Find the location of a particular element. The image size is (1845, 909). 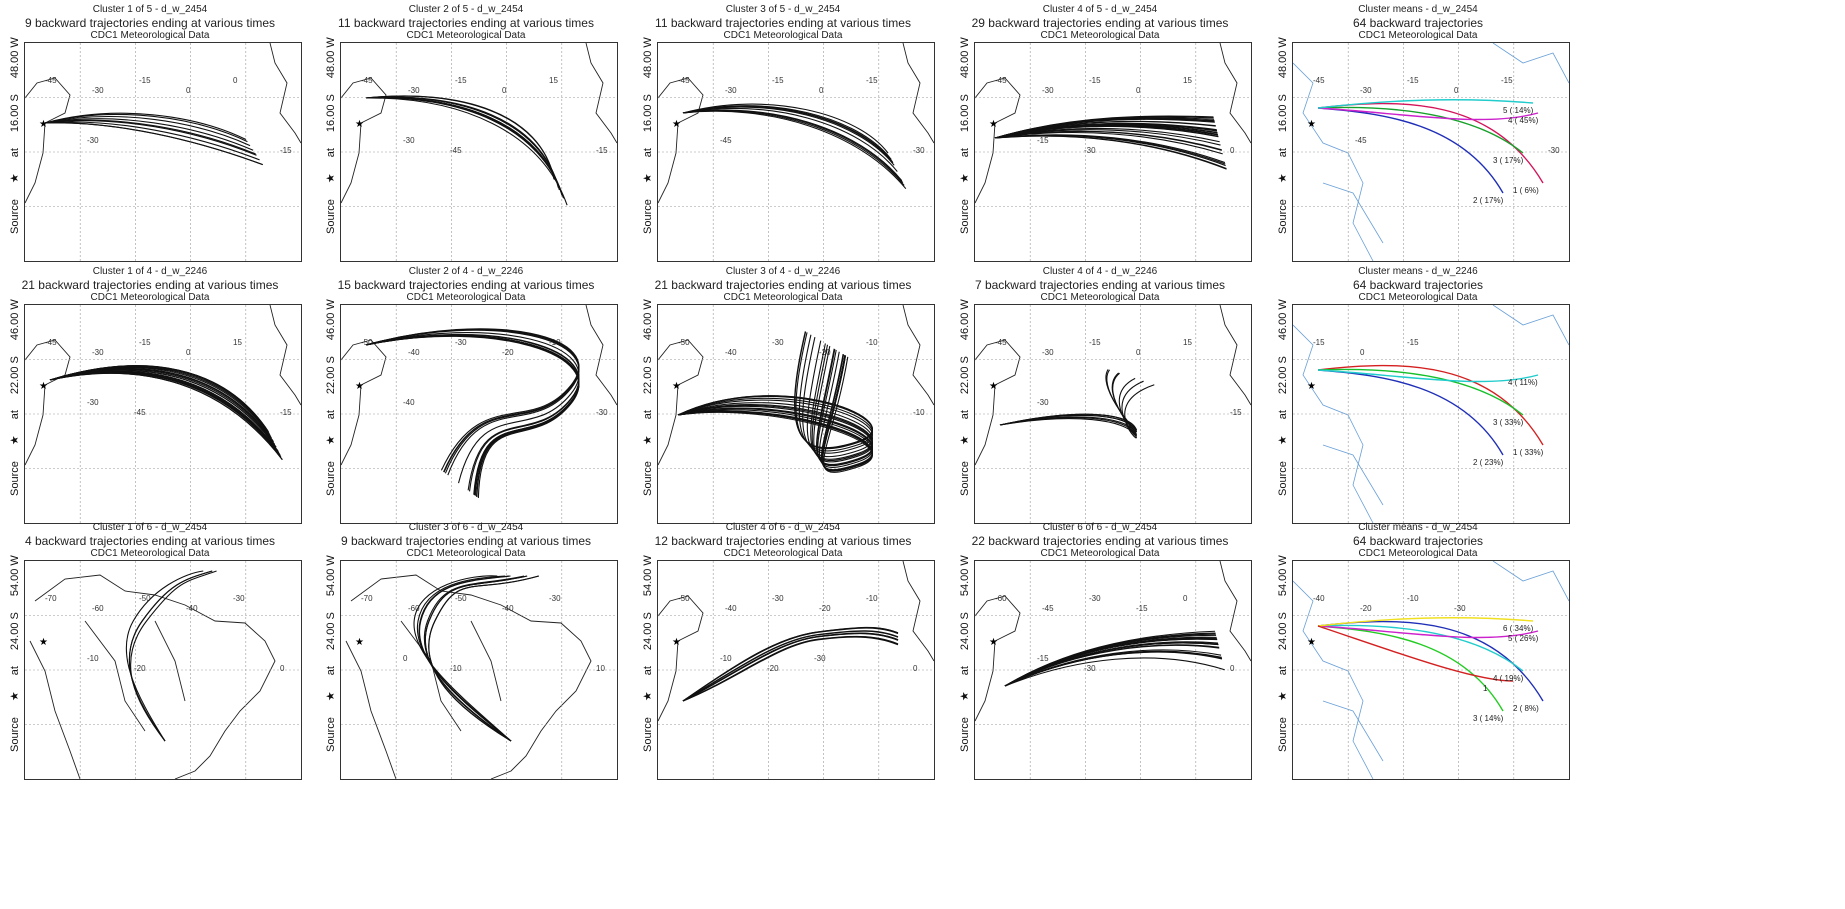

source-location-label: Source ★ at 24.00 S 54.00 W is located at coordinates (1282, 652).